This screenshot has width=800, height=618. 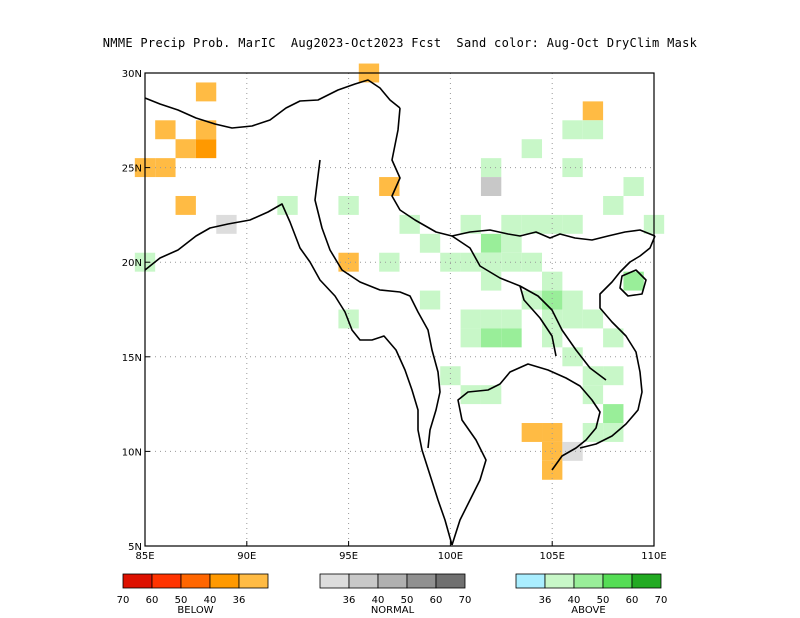 I want to click on legend-normal: 36 40 50 60 70 NORMAL, so click(x=395, y=594).